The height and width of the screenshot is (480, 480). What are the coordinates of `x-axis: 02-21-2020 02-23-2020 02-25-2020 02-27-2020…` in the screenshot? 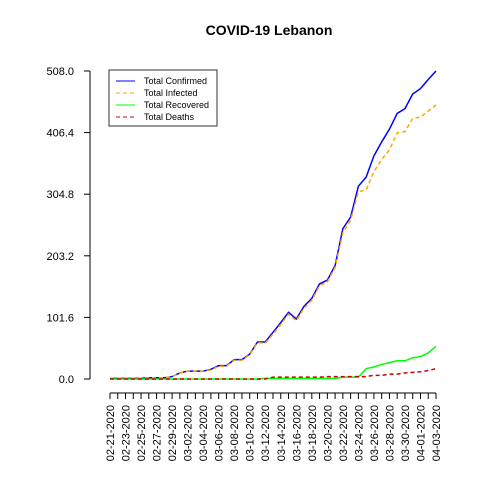 It's located at (274, 426).